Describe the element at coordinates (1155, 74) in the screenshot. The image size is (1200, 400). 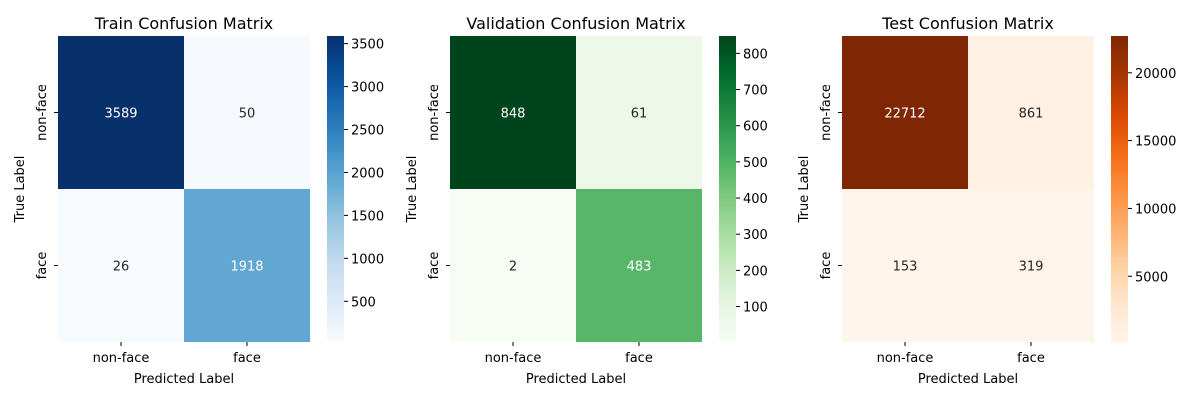
I see `test-colorbar-tick-label: 20000` at that location.